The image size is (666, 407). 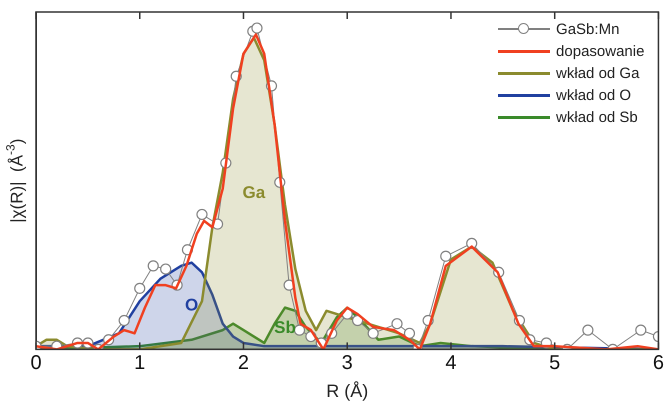 I want to click on x-axis-title: R (Å), so click(x=347, y=391).